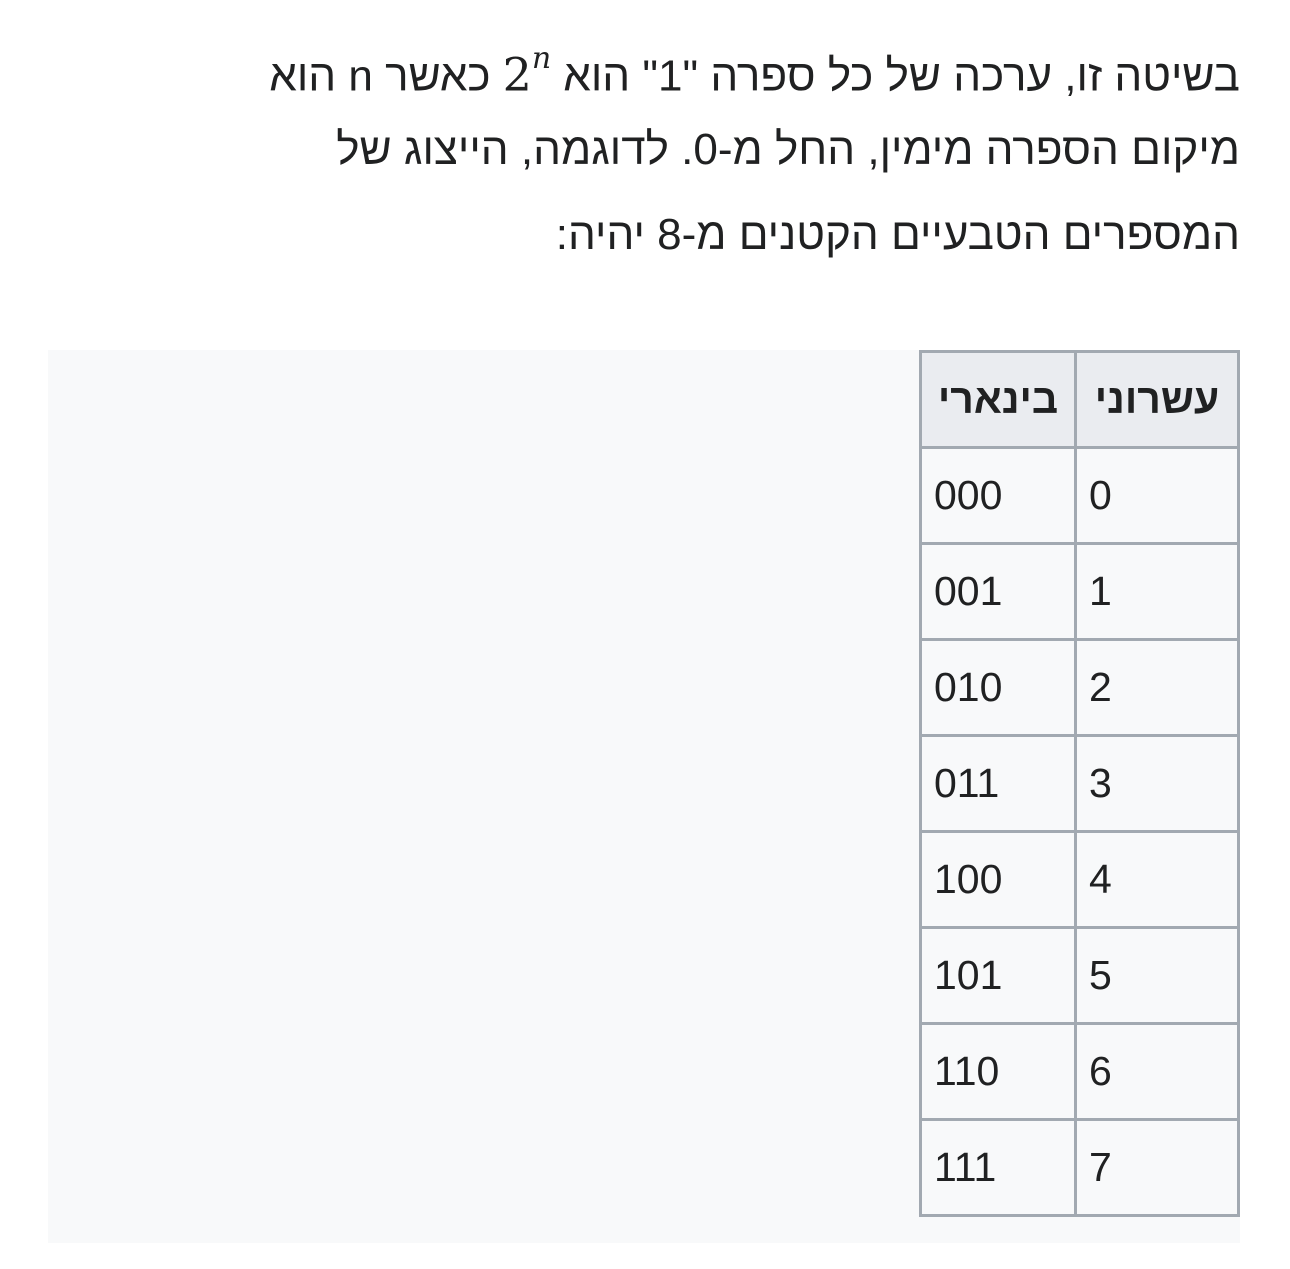  I want to click on header-binary: בינארי, so click(998, 399).